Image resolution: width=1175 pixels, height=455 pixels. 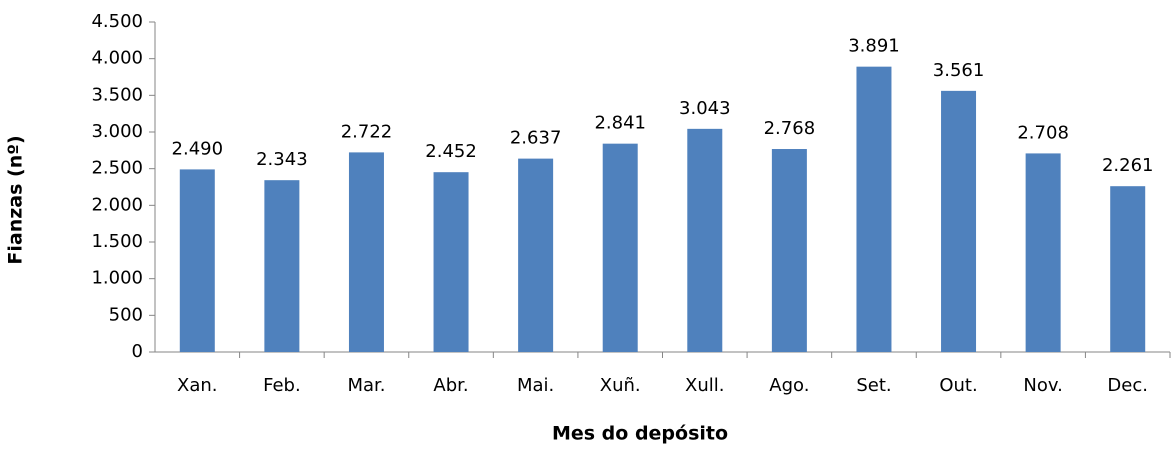 What do you see at coordinates (959, 70) in the screenshot?
I see `value-label: 3.561` at bounding box center [959, 70].